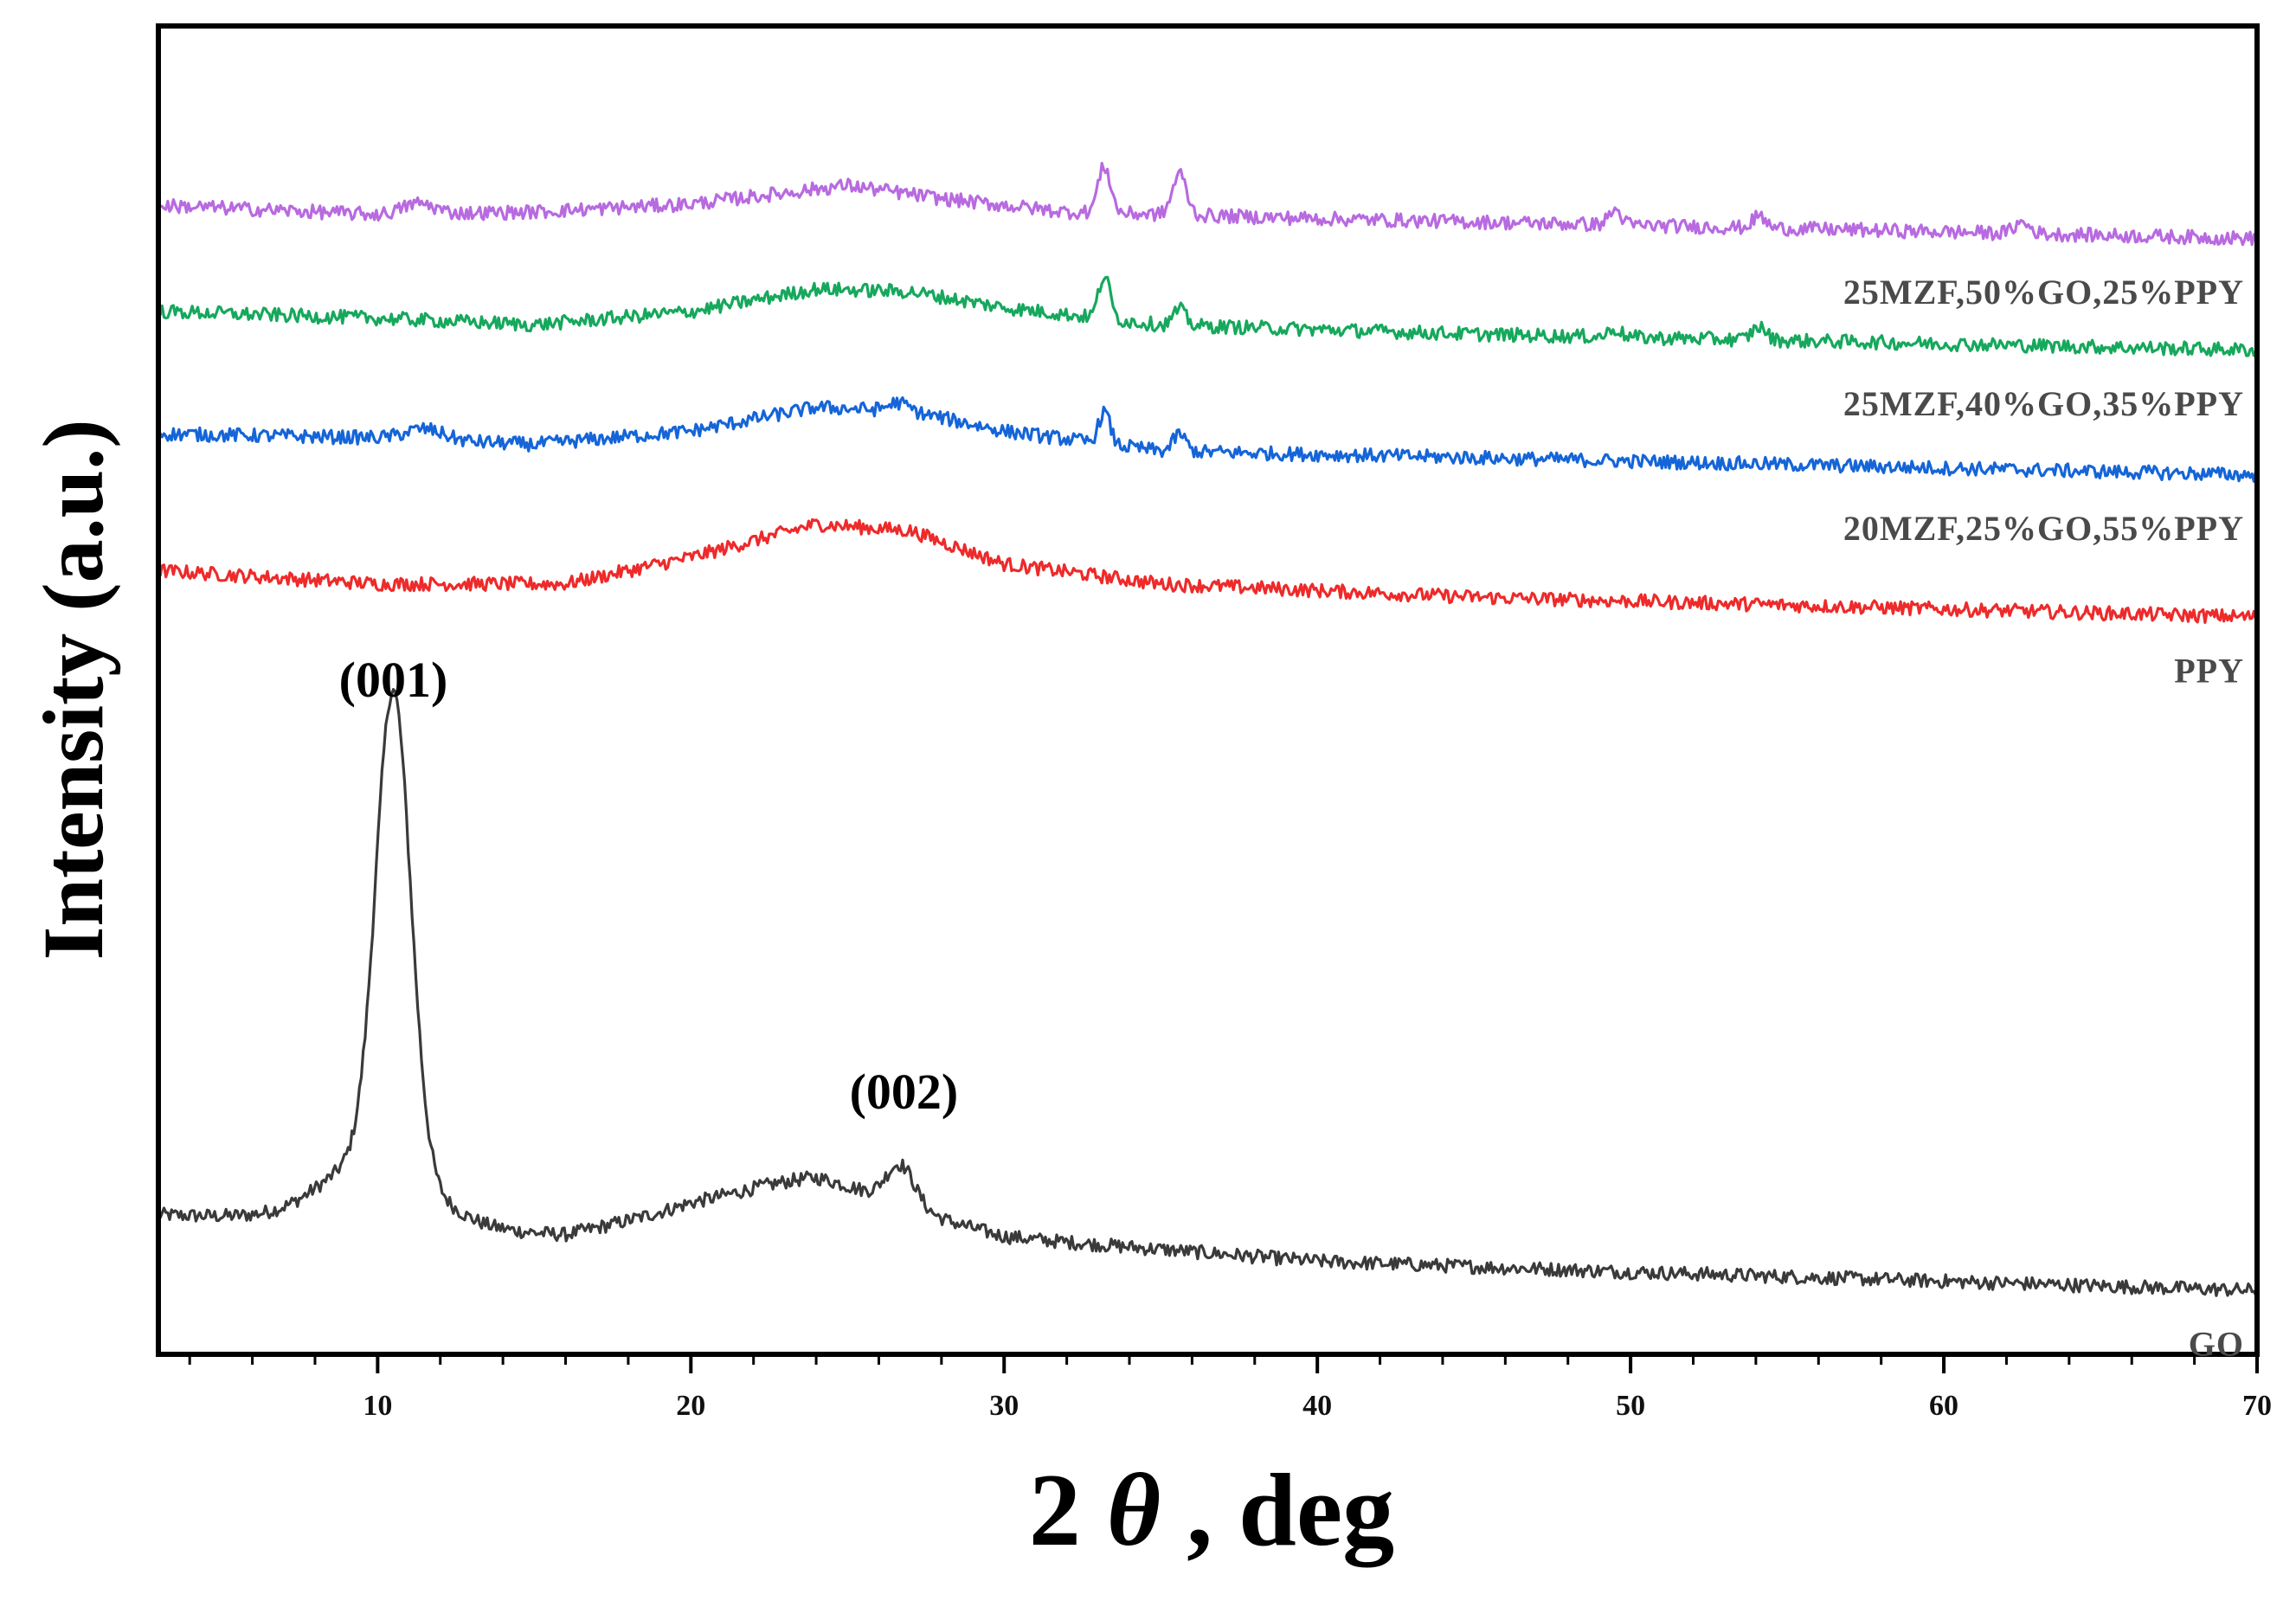 Image resolution: width=2296 pixels, height=1607 pixels. I want to click on series-label-25mzf-50-go-25-ppy: 25MZF,50%GO,25%PPY, so click(2043, 293).